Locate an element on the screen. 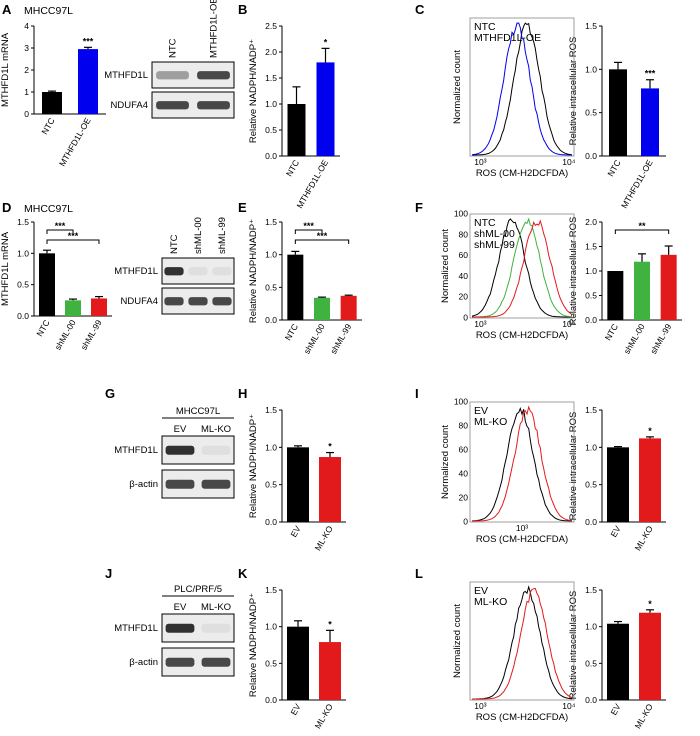  panel-label-b: B is located at coordinates (242, 9).